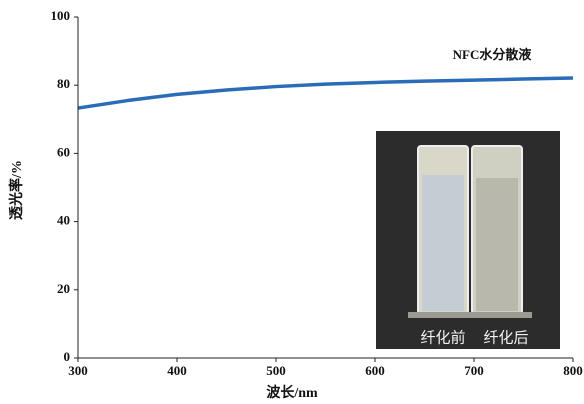  Describe the element at coordinates (375, 370) in the screenshot. I see `x-tick-label: 600` at that location.